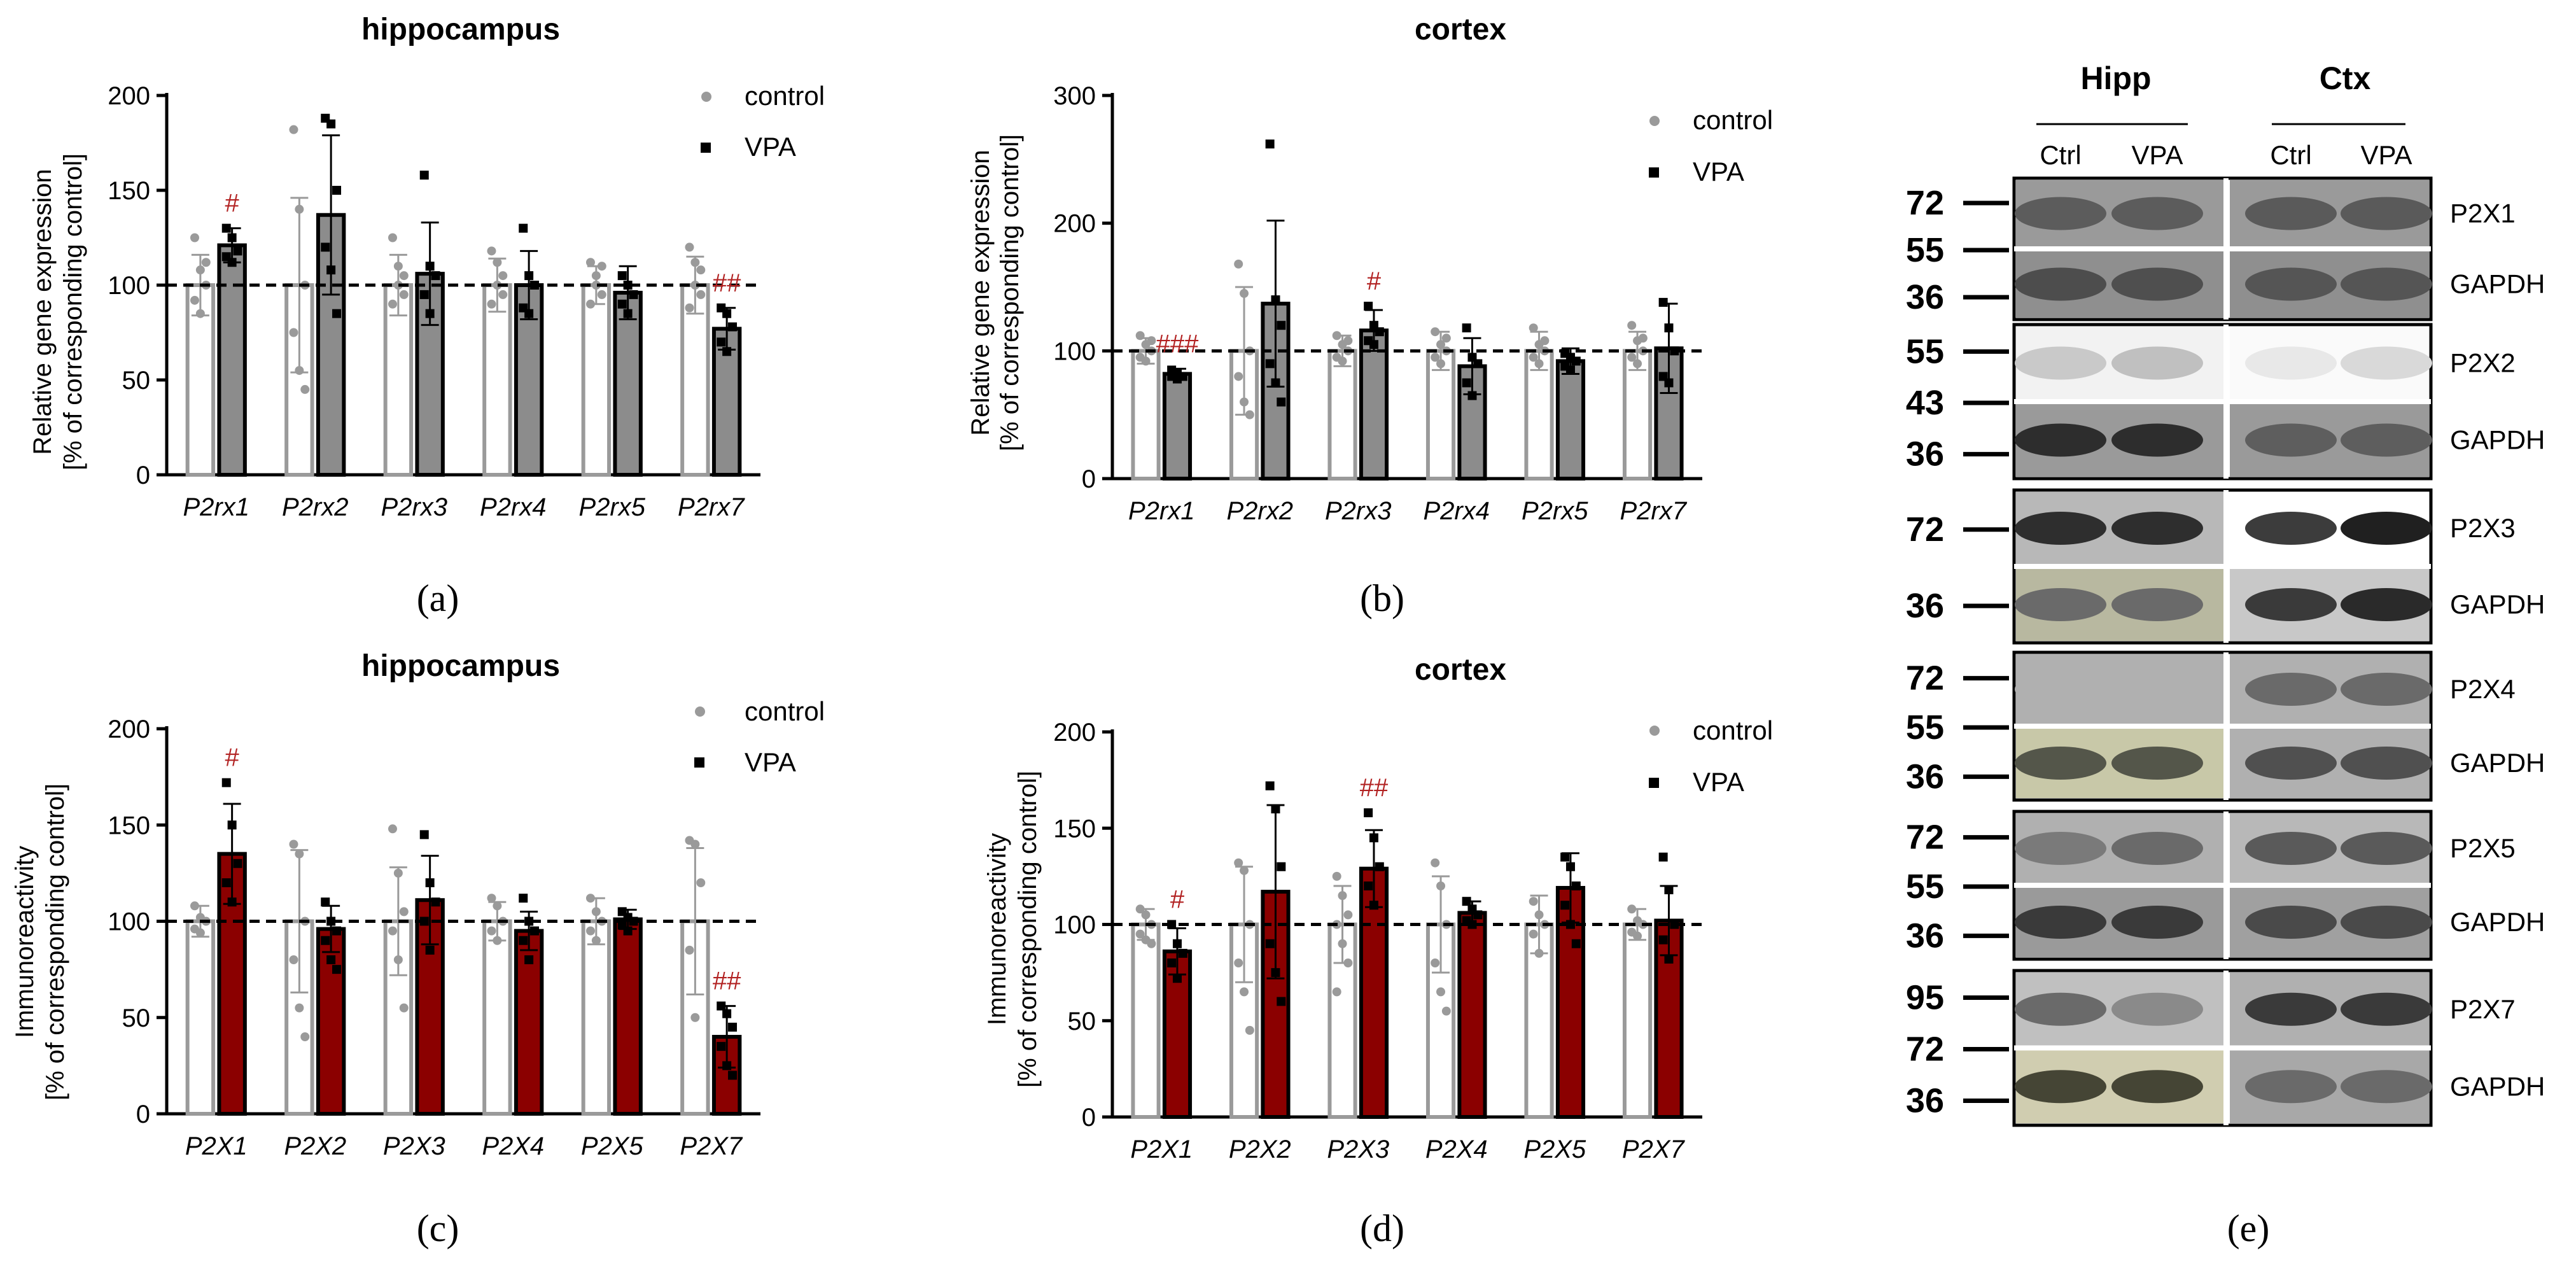 Image resolution: width=2576 pixels, height=1285 pixels. I want to click on blot-lane-3: Ctrl, so click(2290, 155).